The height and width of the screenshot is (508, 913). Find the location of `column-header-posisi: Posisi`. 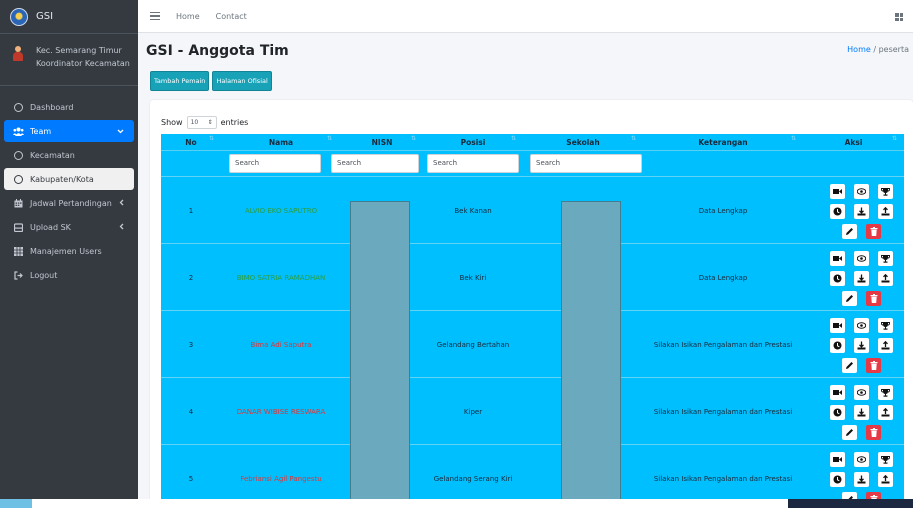

column-header-posisi: Posisi is located at coordinates (473, 142).